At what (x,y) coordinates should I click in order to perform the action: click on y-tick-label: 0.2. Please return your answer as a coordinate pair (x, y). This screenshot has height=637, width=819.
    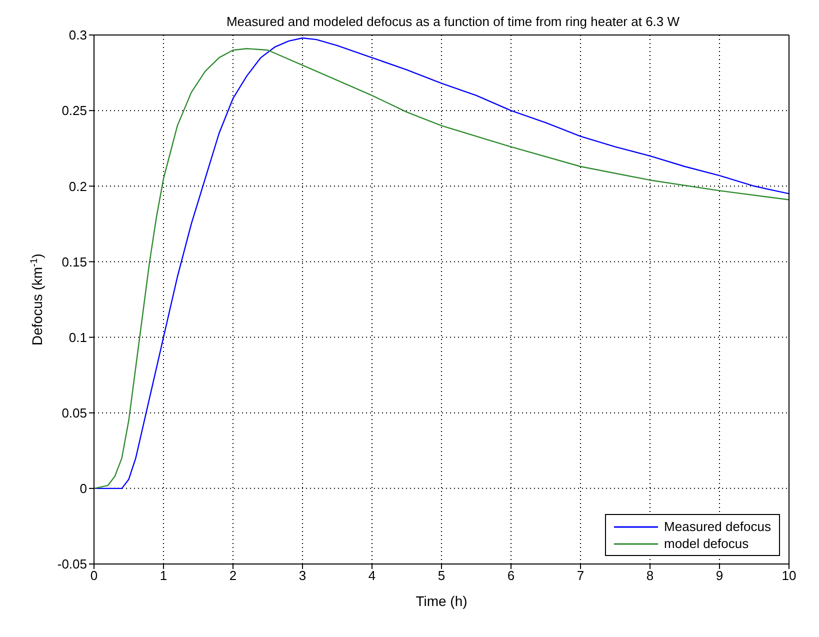
    Looking at the image, I should click on (77, 186).